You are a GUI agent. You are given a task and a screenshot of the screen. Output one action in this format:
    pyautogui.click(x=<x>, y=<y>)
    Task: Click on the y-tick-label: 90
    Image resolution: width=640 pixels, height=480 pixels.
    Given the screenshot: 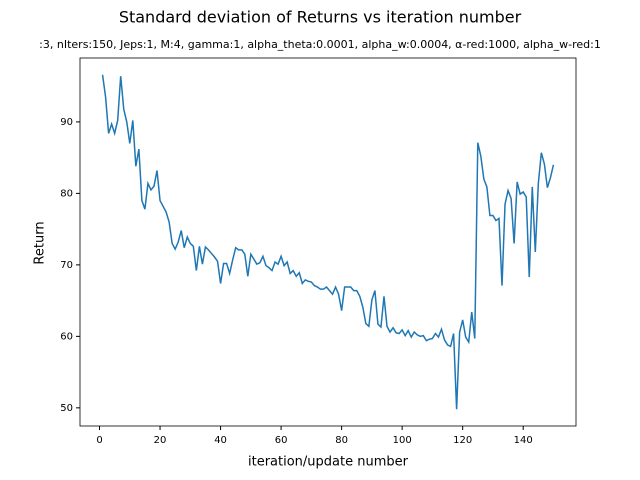 What is the action you would take?
    pyautogui.click(x=66, y=122)
    